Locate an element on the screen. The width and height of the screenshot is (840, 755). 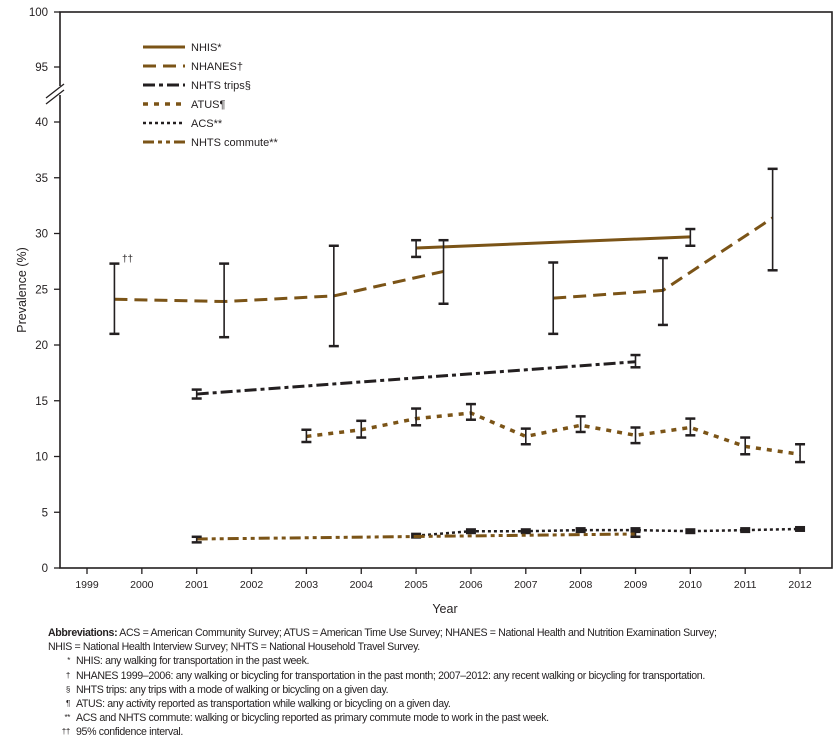
abbreviations-label: Abbreviations: is located at coordinates (83, 633).